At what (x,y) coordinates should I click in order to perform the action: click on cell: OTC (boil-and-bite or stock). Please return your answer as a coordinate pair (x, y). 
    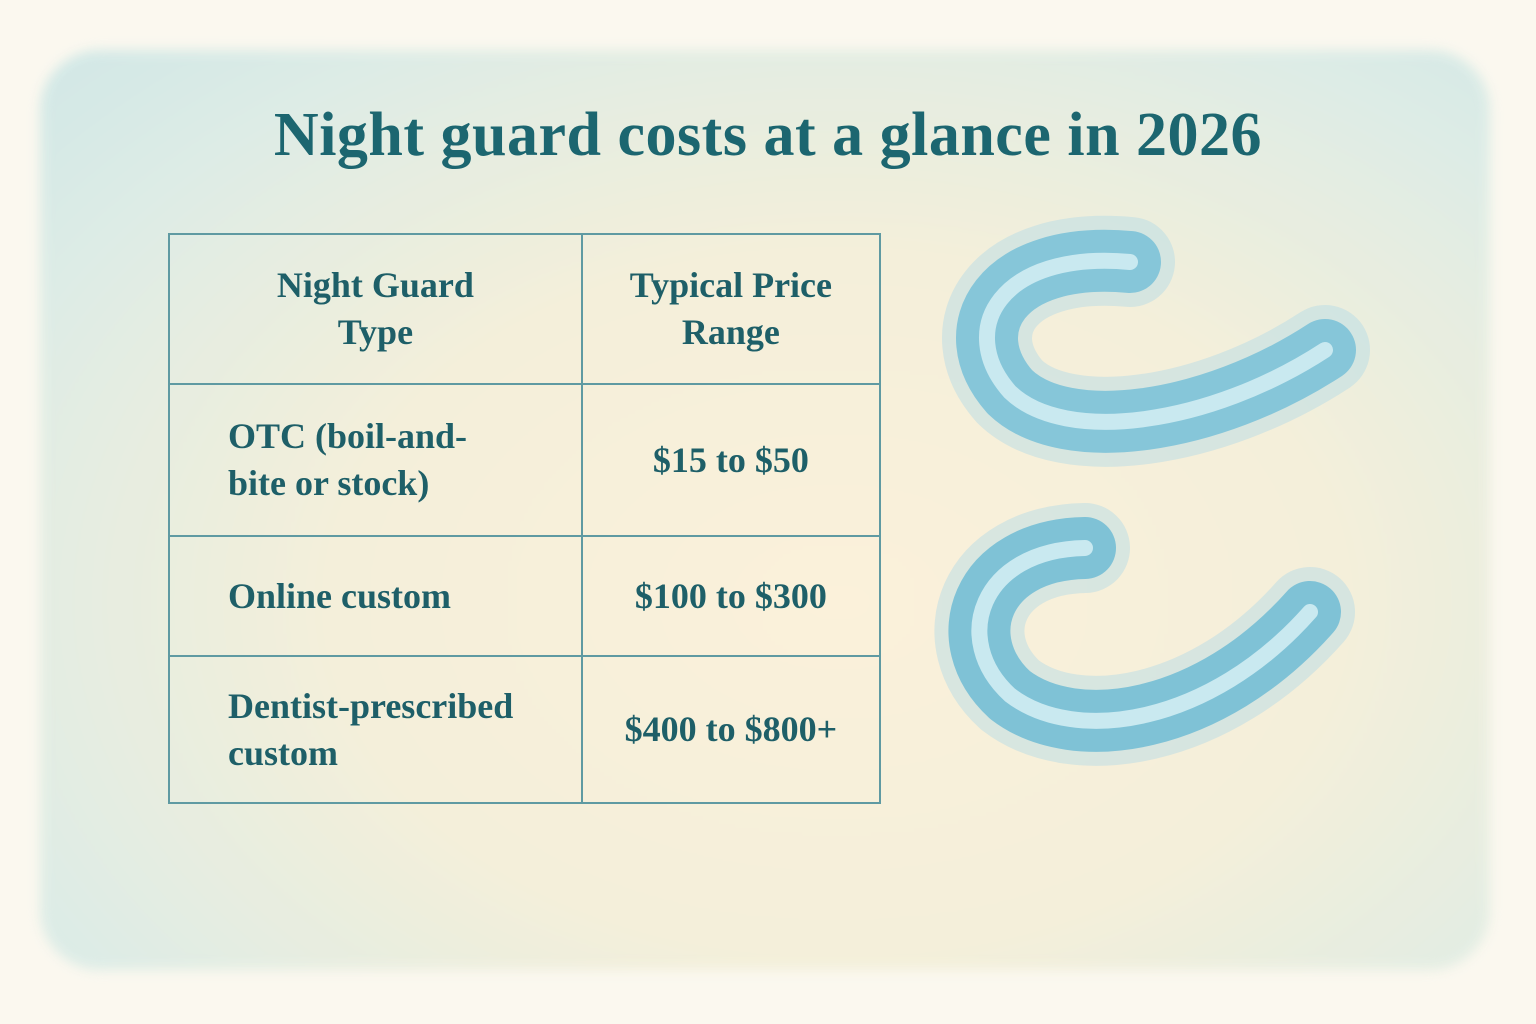
    Looking at the image, I should click on (375, 460).